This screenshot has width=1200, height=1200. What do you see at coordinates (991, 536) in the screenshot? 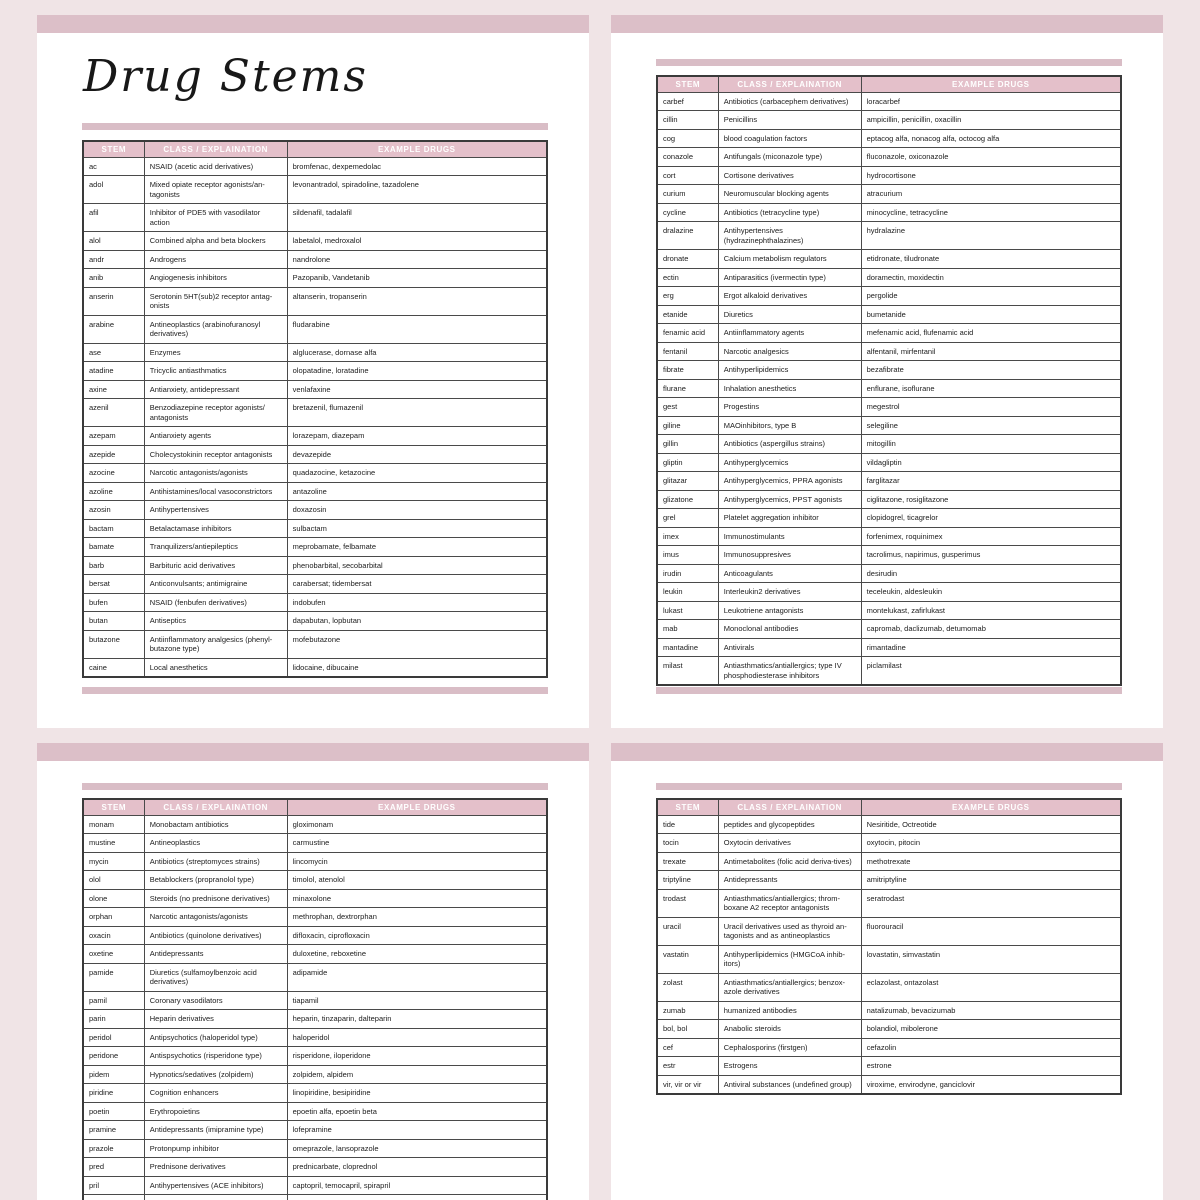
I see `example-drugs-cell: forfenimex, roquinimex` at bounding box center [991, 536].